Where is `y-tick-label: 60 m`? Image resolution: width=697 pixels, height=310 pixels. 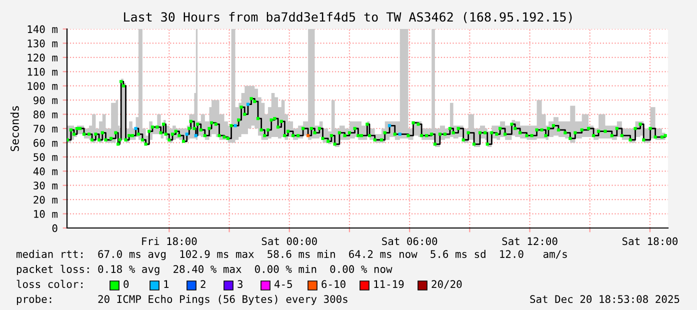 y-tick-label: 60 m is located at coordinates (46, 142).